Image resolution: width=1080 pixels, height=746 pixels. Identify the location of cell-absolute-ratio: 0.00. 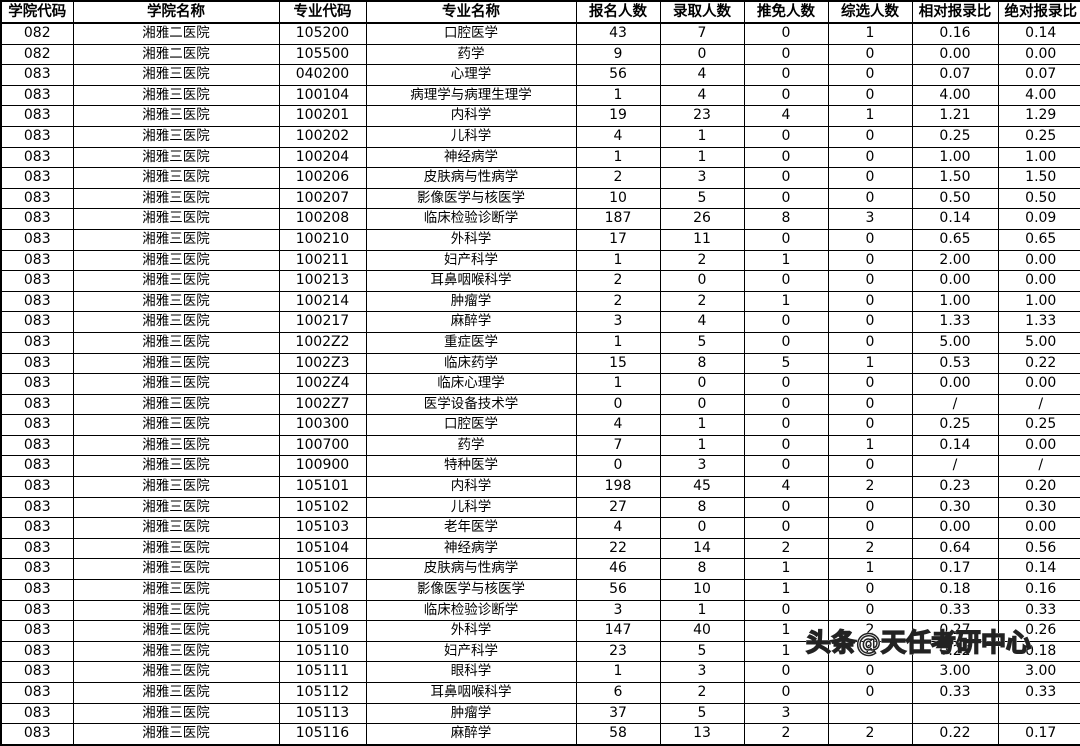
(1038, 528).